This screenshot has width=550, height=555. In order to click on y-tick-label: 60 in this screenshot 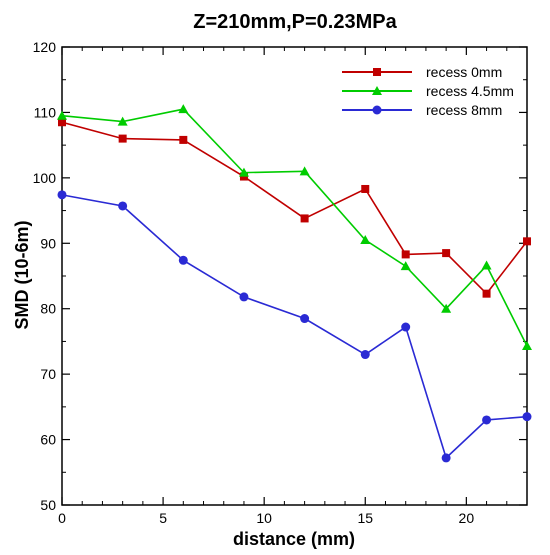, I will do `click(48, 440)`.